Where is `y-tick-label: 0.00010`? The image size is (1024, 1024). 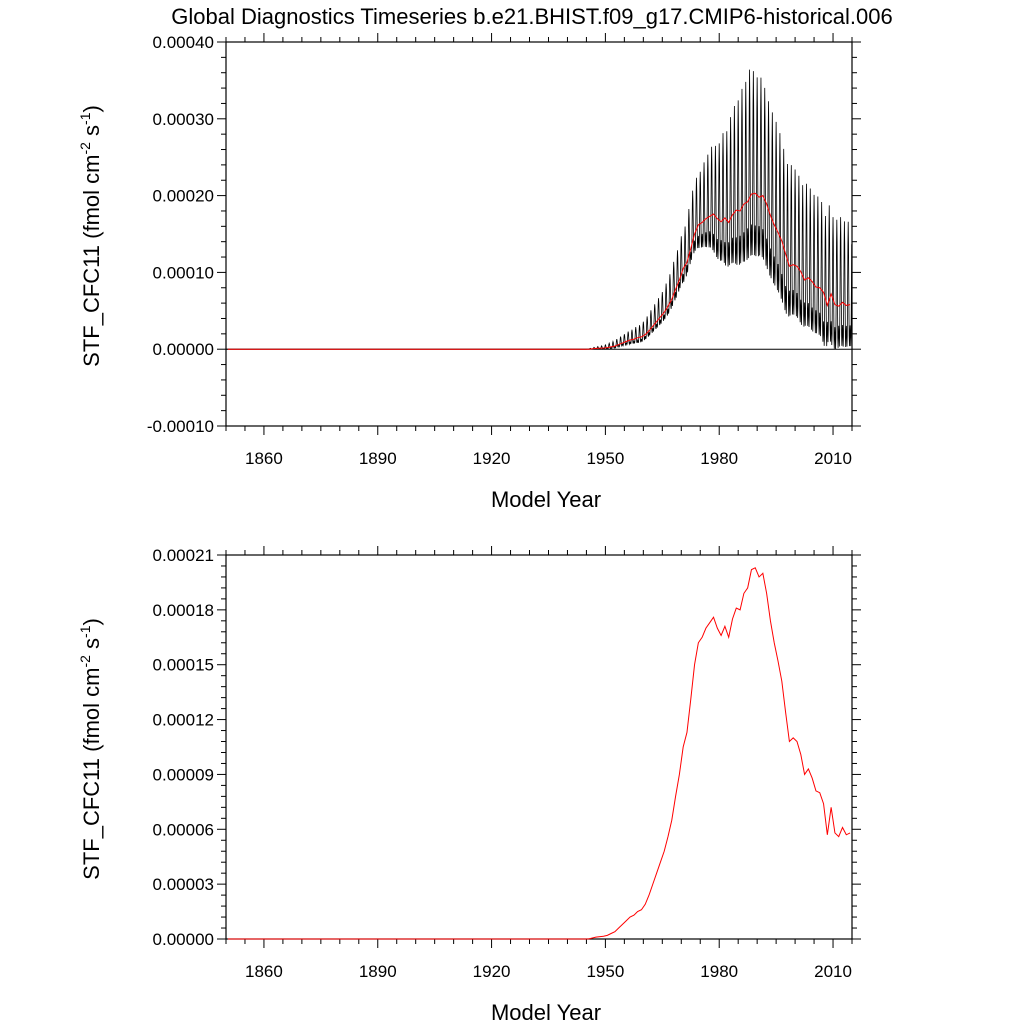
y-tick-label: 0.00010 is located at coordinates (183, 272).